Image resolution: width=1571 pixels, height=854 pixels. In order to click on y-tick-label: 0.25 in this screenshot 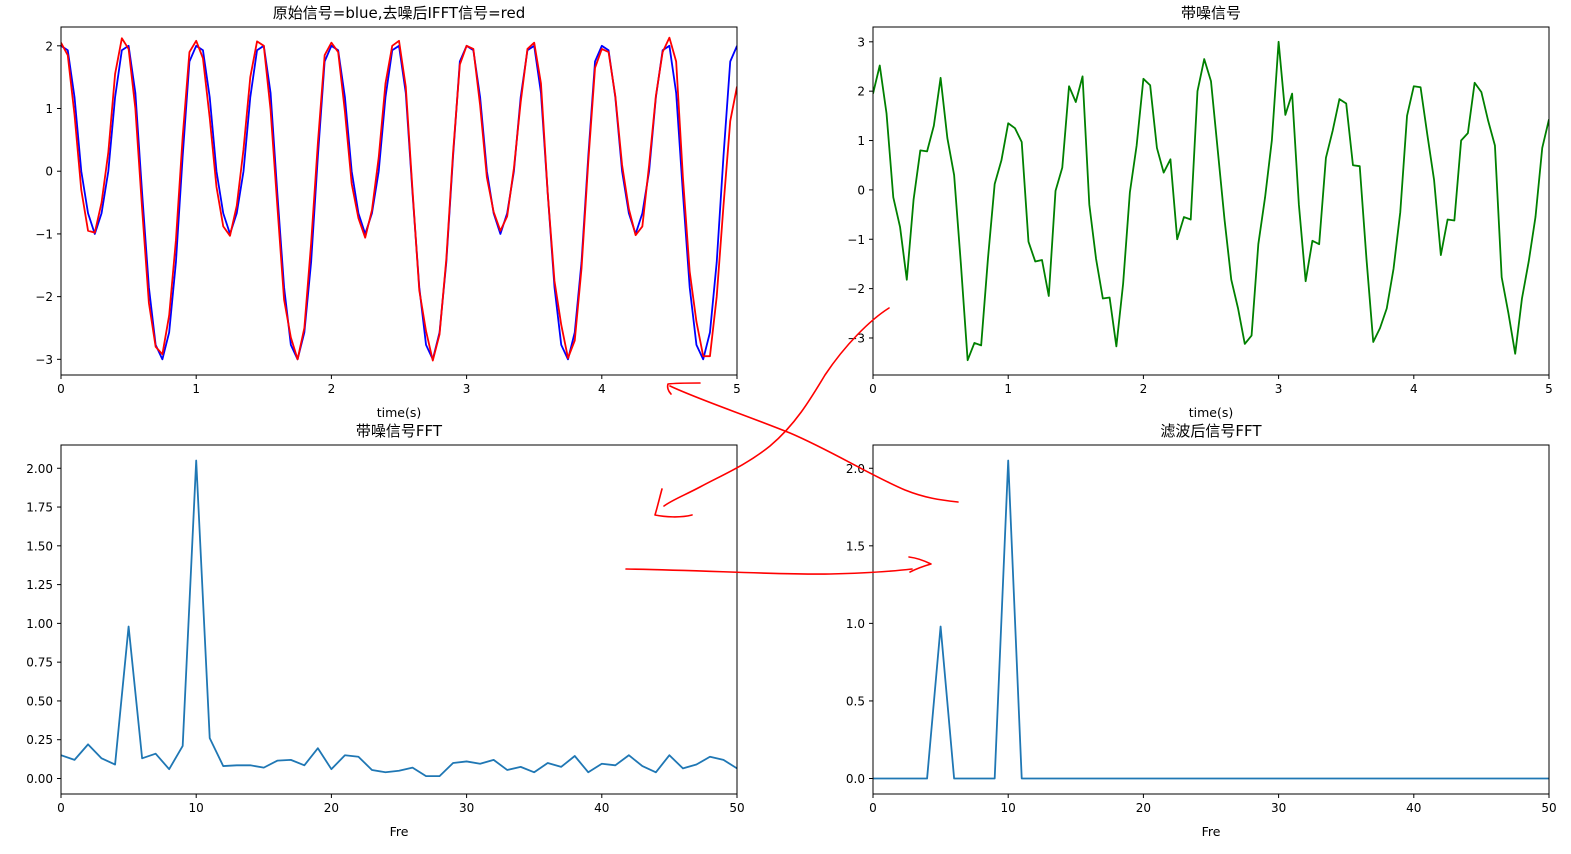, I will do `click(39, 740)`.